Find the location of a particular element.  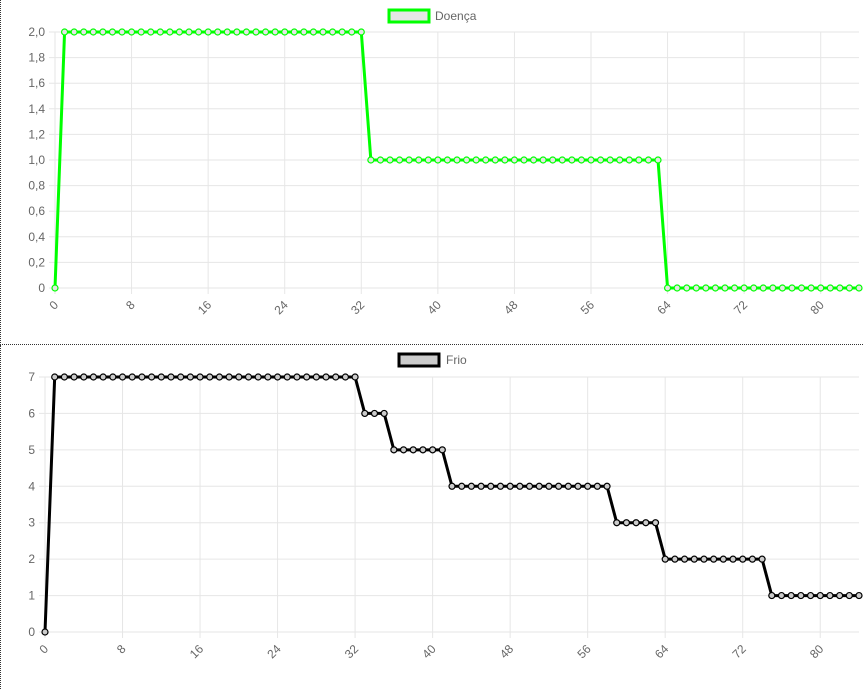

legend-label: Doença is located at coordinates (456, 16).